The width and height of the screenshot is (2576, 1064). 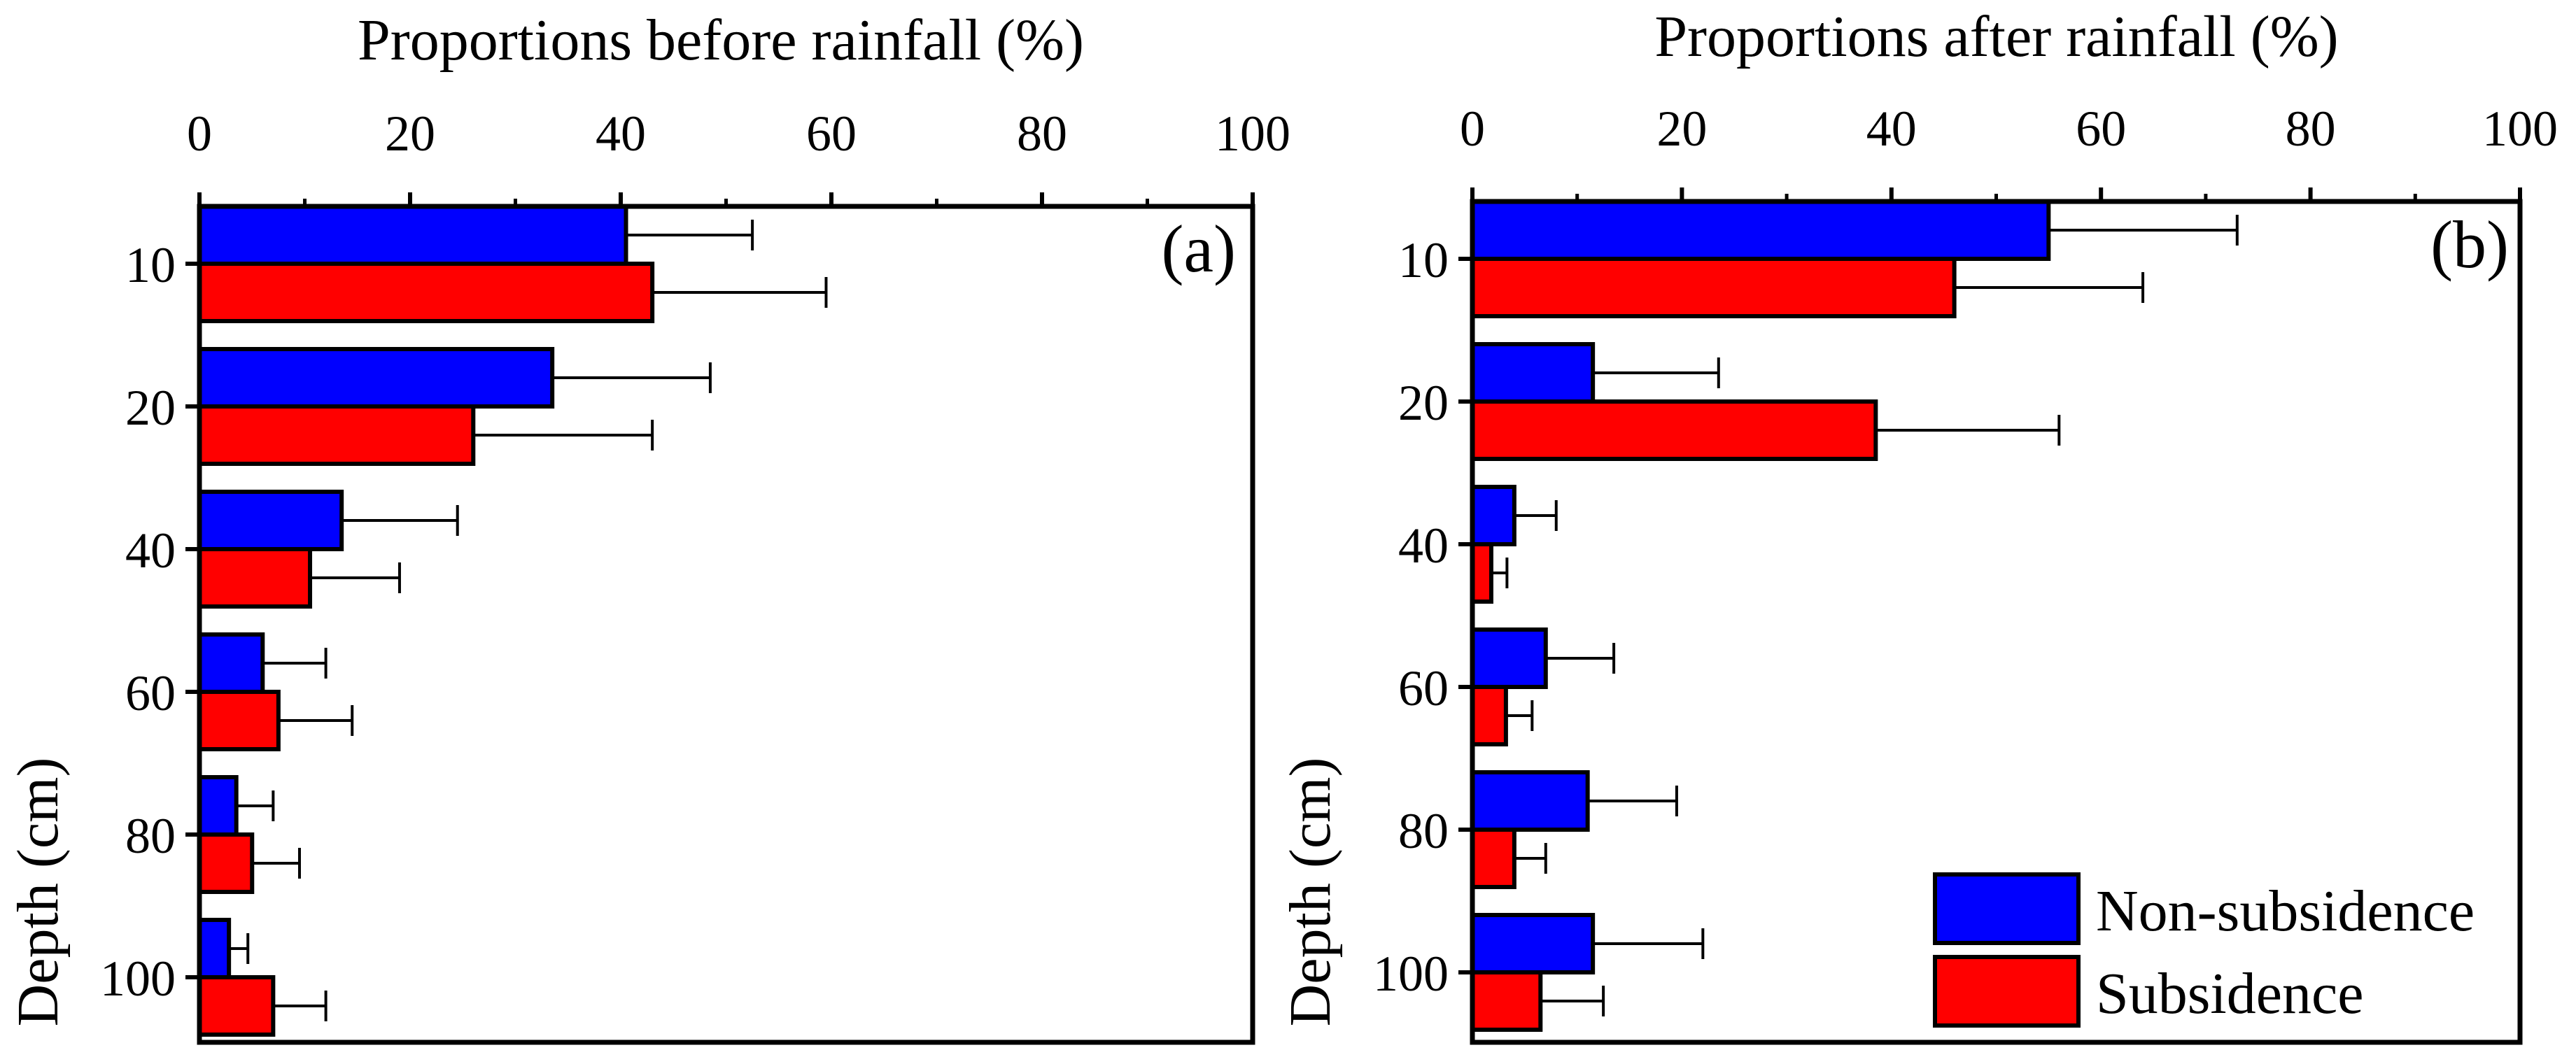 I want to click on bar-subsidence-100-a, so click(x=236, y=1006).